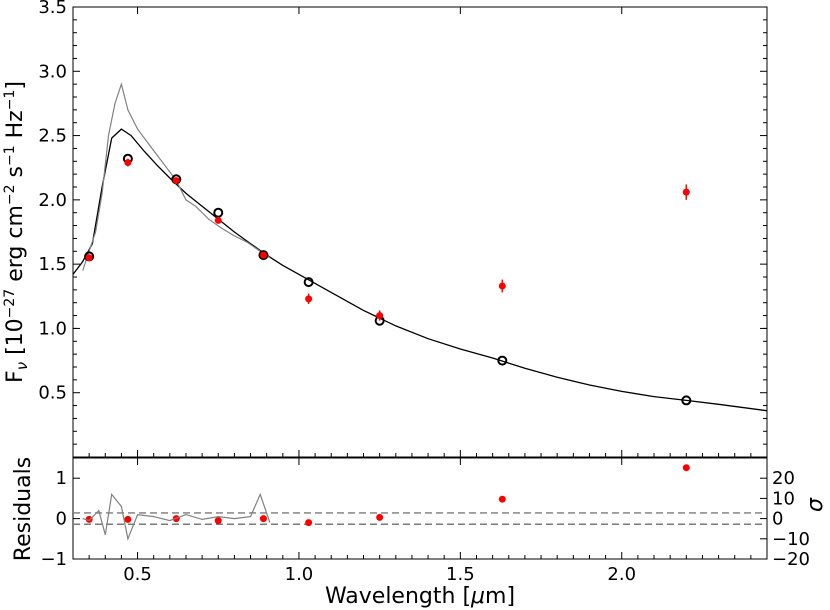 Image resolution: width=830 pixels, height=610 pixels. I want to click on residual-y-tick-label: 0, so click(61, 519).